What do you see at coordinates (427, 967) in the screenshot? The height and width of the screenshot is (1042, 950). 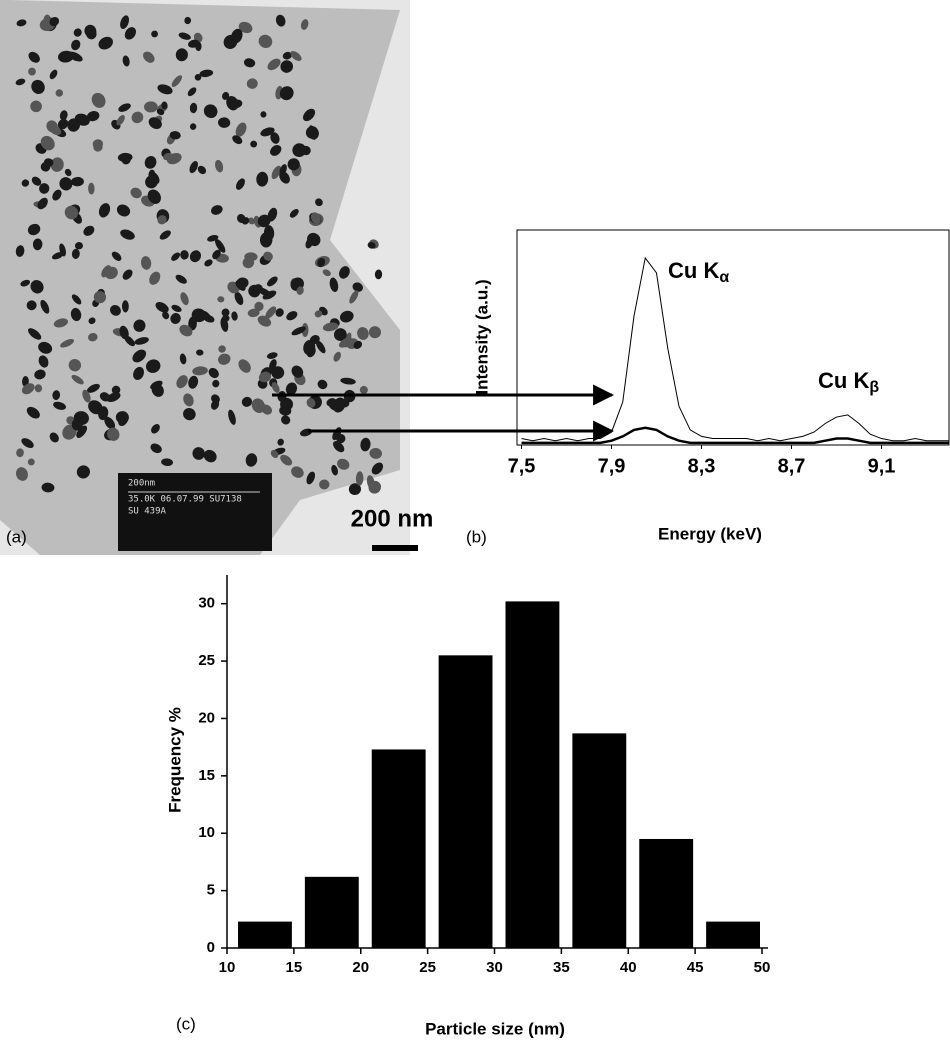 I see `x-tick-label: 25` at bounding box center [427, 967].